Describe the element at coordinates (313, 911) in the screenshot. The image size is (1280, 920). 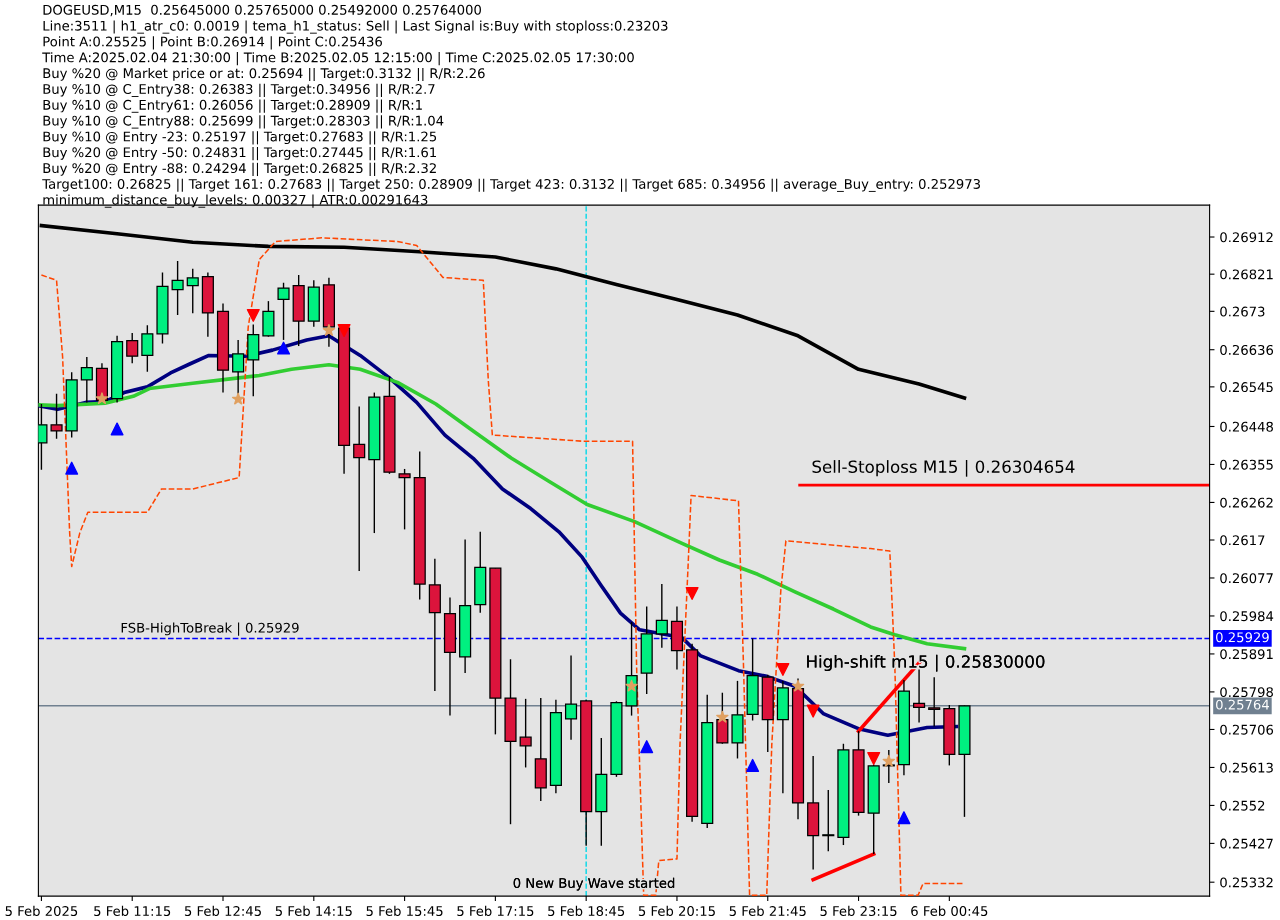
I see `x-tick-label: 5 Feb 14:15` at that location.